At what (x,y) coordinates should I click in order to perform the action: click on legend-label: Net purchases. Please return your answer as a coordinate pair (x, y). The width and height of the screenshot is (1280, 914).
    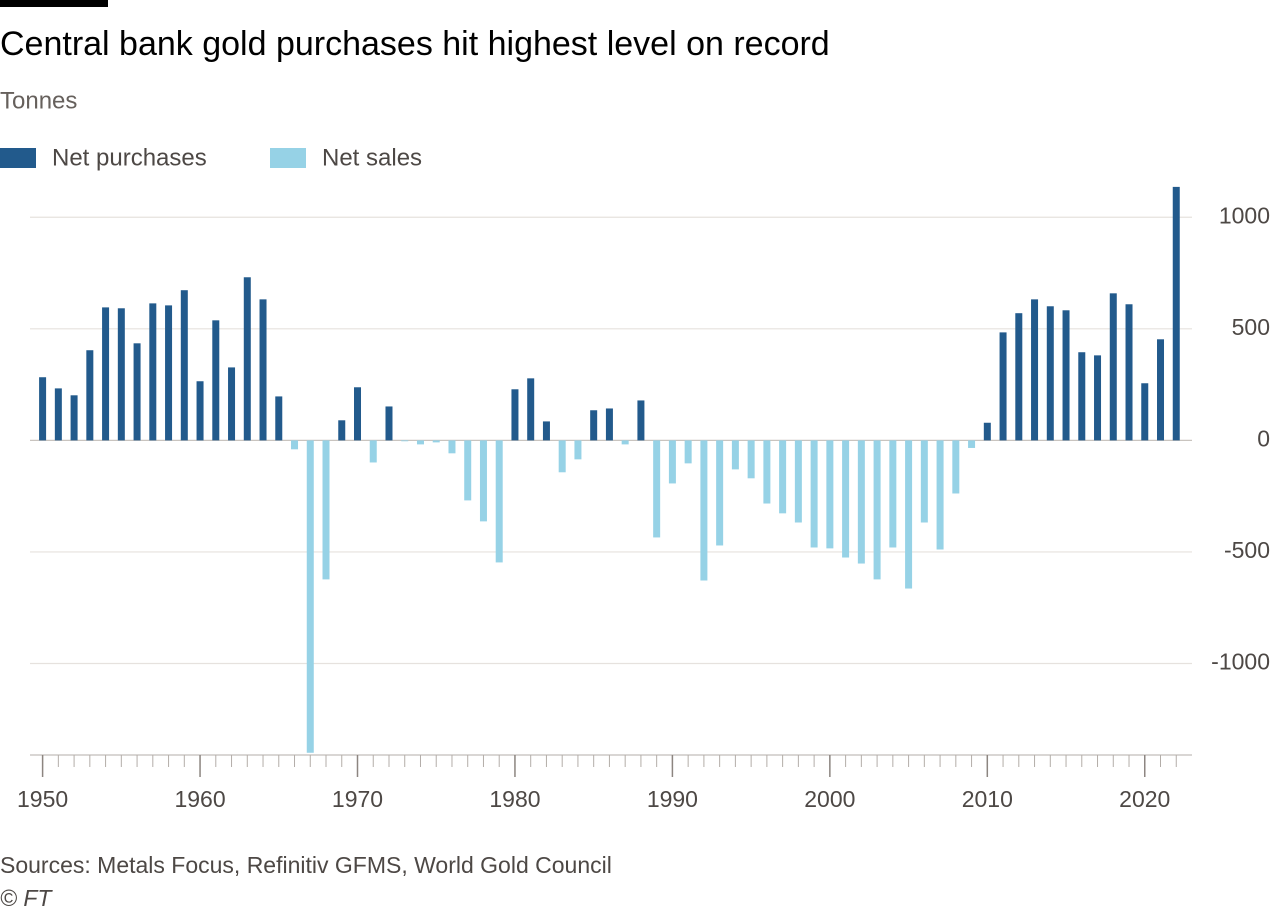
    Looking at the image, I should click on (129, 157).